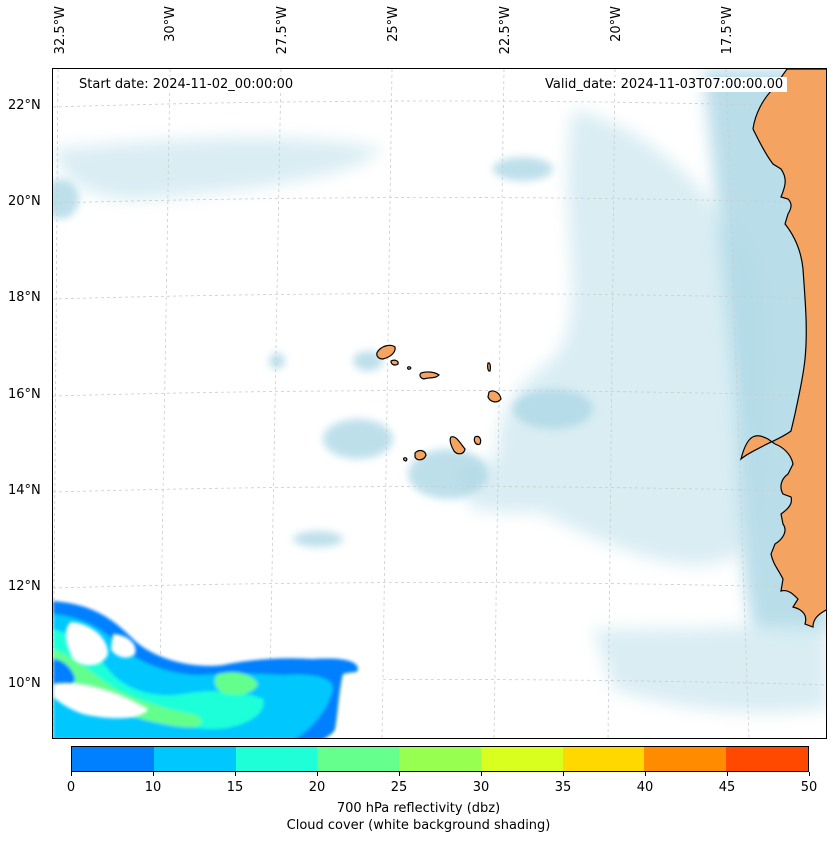 Image resolution: width=837 pixels, height=843 pixels. I want to click on lon-label-22-5w: 22.5°W, so click(505, 30).